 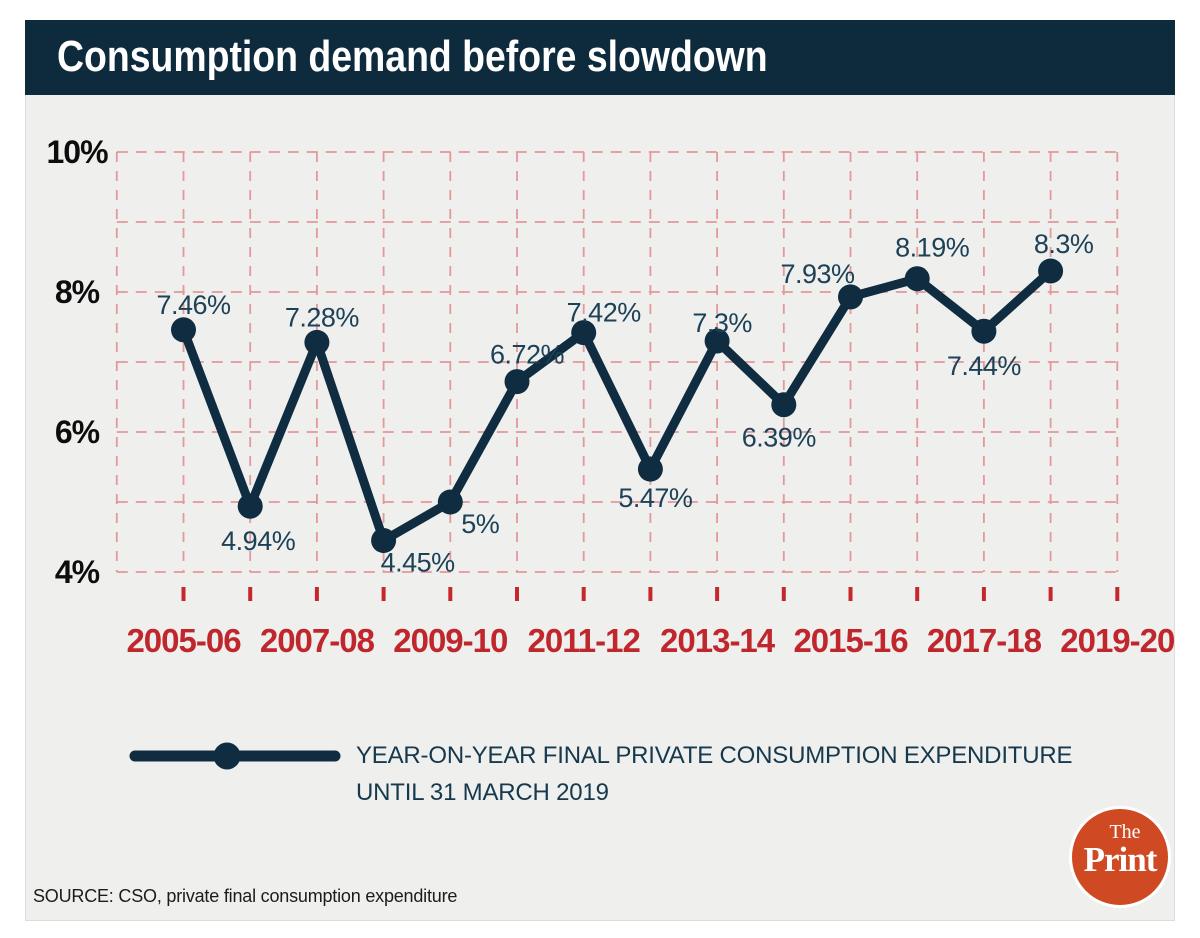 What do you see at coordinates (235, 756) in the screenshot?
I see `line-dot-legend-icon` at bounding box center [235, 756].